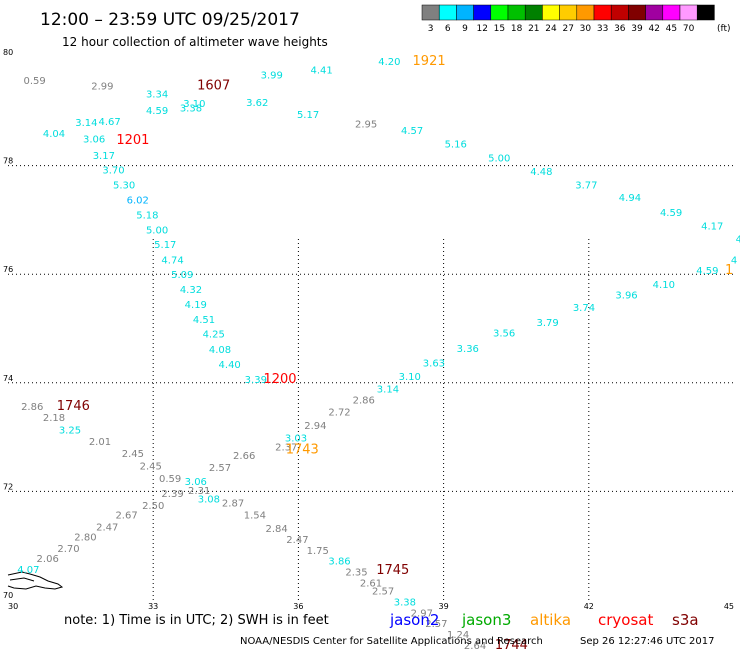  Describe the element at coordinates (213, 86) in the screenshot. I see `pass-time-label: 1607` at that location.